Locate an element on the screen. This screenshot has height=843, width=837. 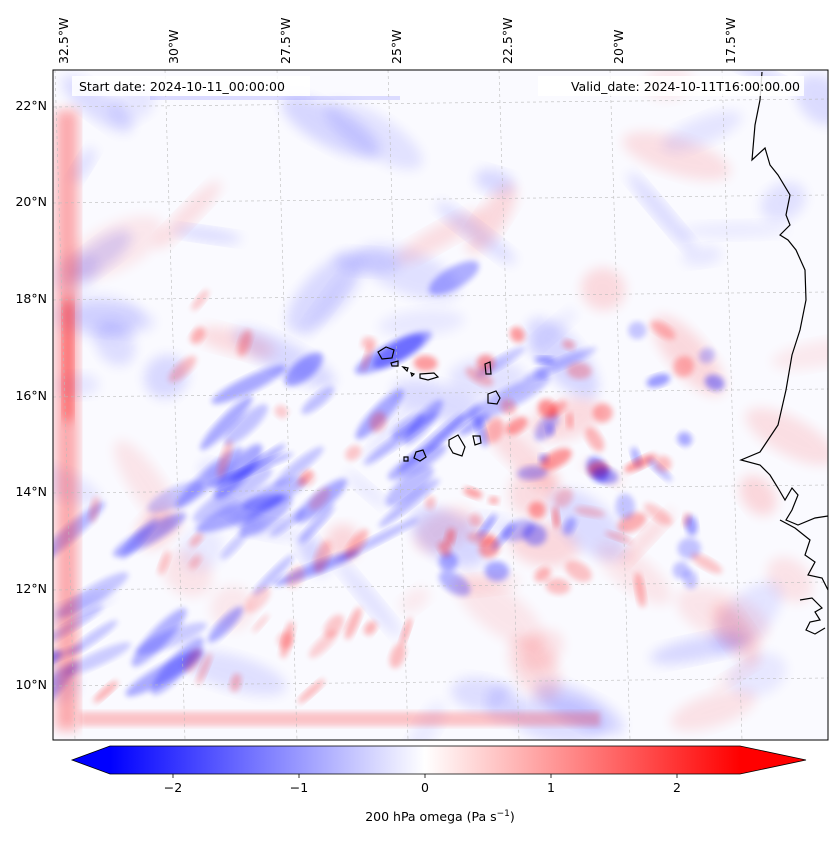
latitude-label: 16°N is located at coordinates (31, 395).